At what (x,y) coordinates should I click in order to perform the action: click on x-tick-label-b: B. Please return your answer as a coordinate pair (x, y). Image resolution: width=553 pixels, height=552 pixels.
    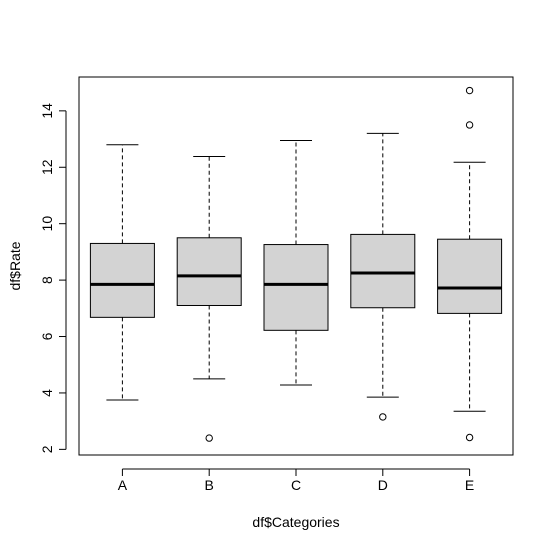
    Looking at the image, I should click on (209, 485).